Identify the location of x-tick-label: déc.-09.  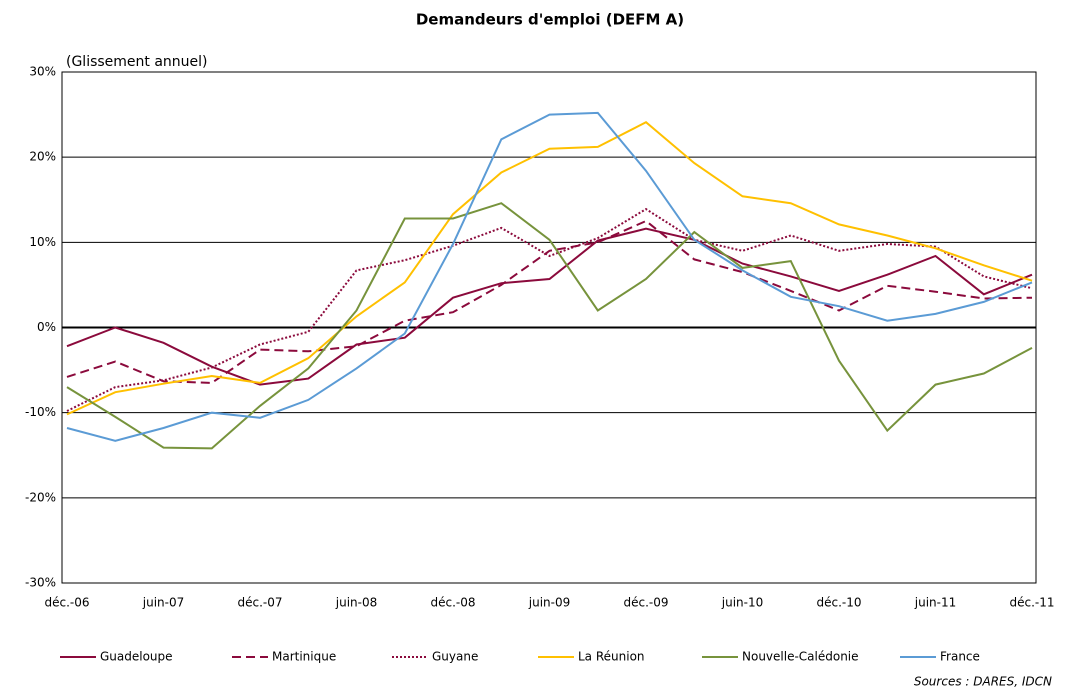
(645, 603).